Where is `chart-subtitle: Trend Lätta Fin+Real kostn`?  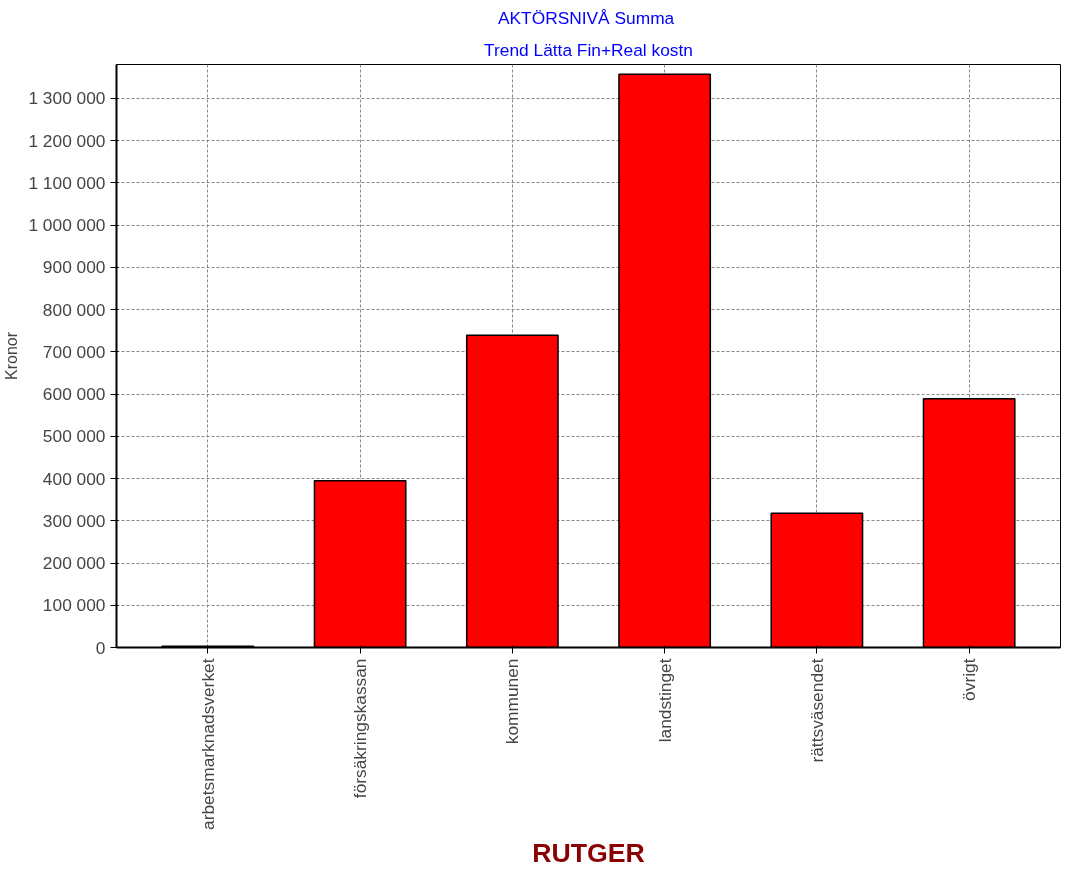
chart-subtitle: Trend Lätta Fin+Real kostn is located at coordinates (588, 49).